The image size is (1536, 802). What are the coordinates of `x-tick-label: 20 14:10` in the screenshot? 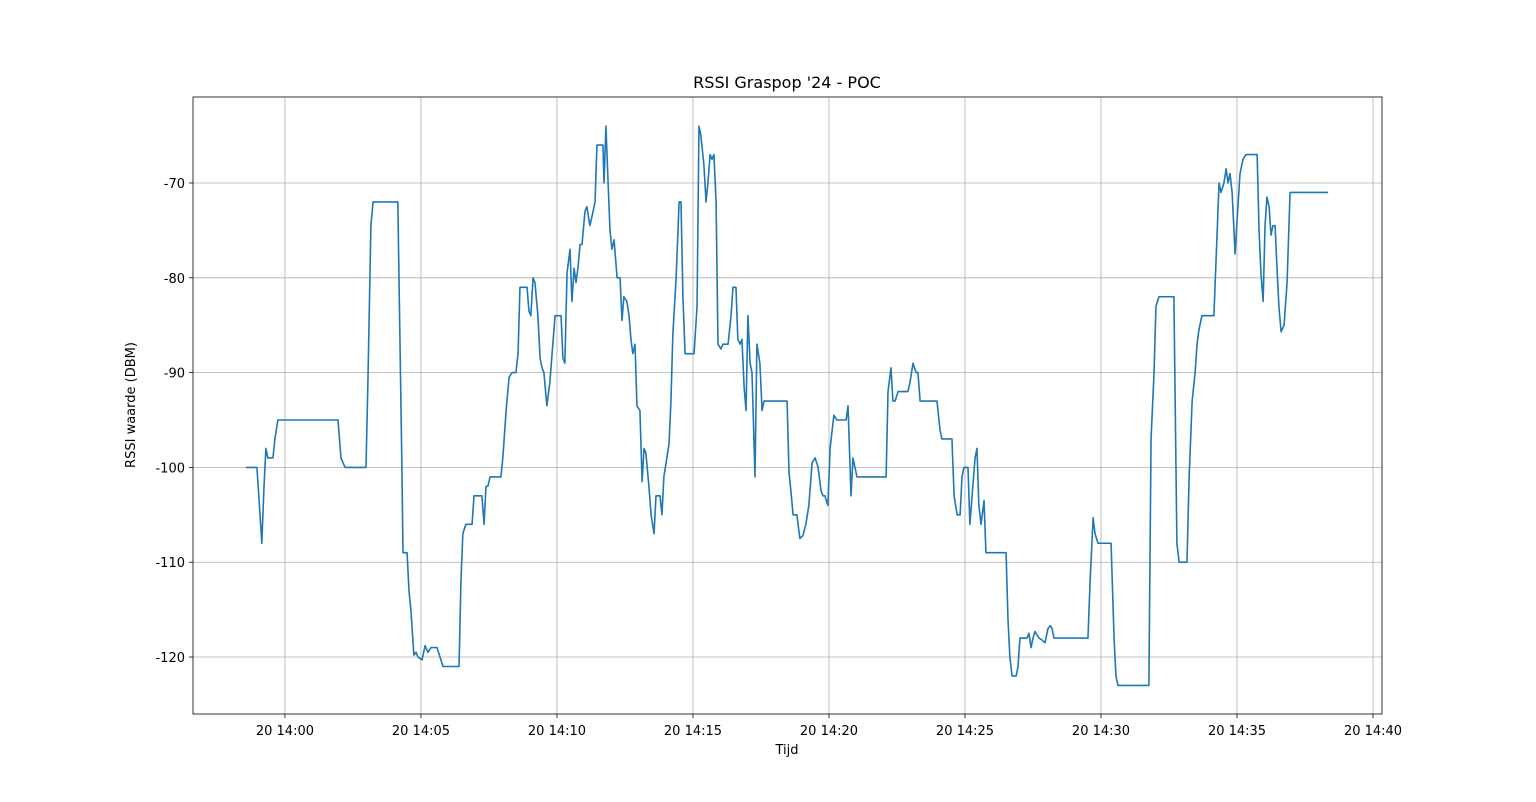 It's located at (557, 731).